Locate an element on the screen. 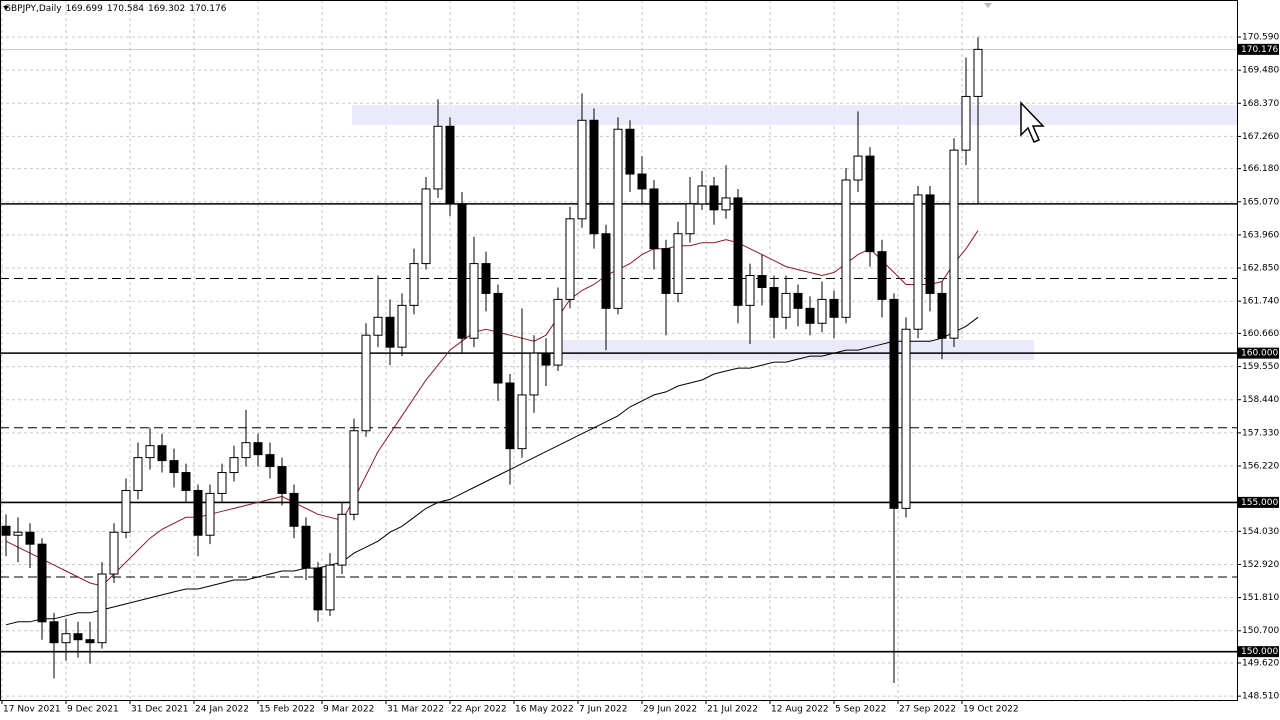  y-tick-label: 149.620 is located at coordinates (1260, 663).